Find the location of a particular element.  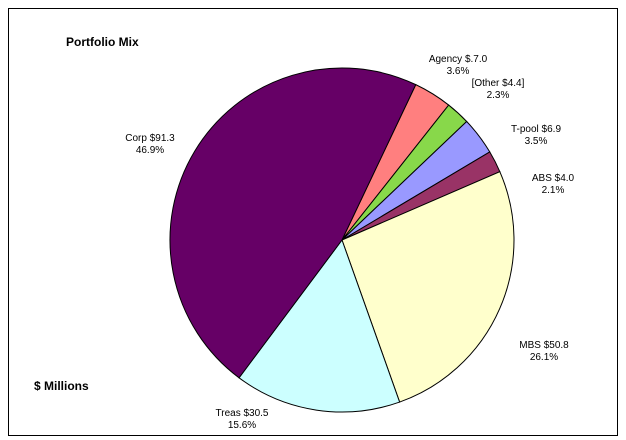

slice-percent-5: 26.1% is located at coordinates (544, 357).